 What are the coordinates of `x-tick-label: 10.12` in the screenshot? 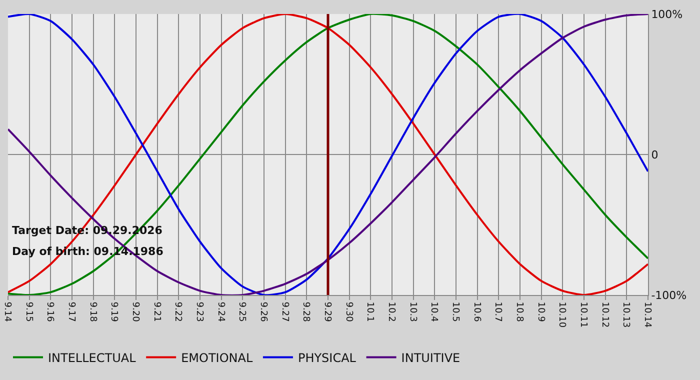 It's located at (604, 315).